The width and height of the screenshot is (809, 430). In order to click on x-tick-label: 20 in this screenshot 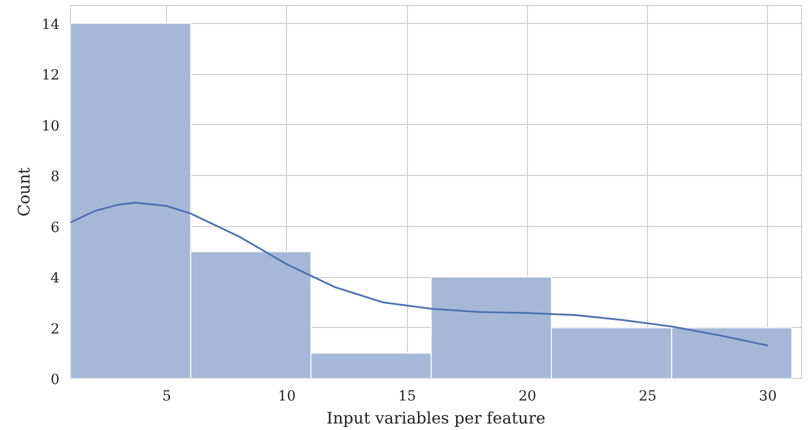, I will do `click(527, 396)`.